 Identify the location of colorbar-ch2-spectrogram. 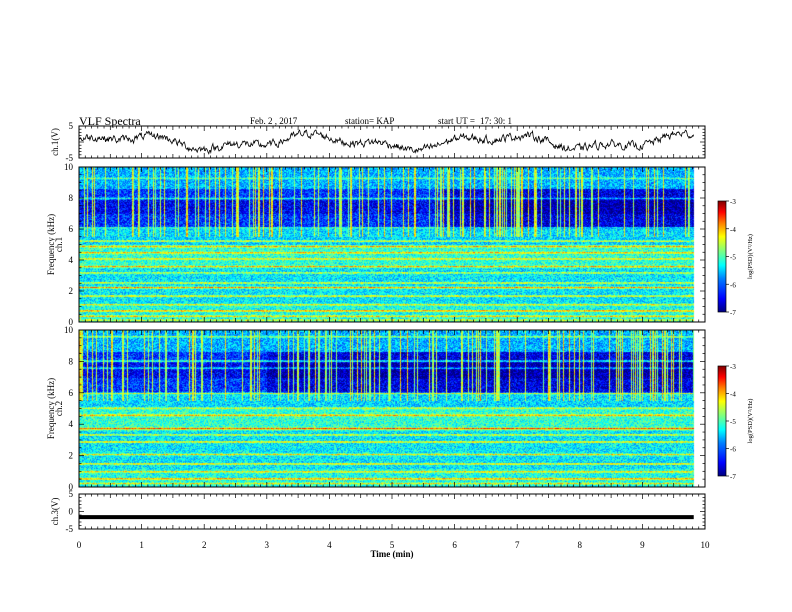
(722, 421).